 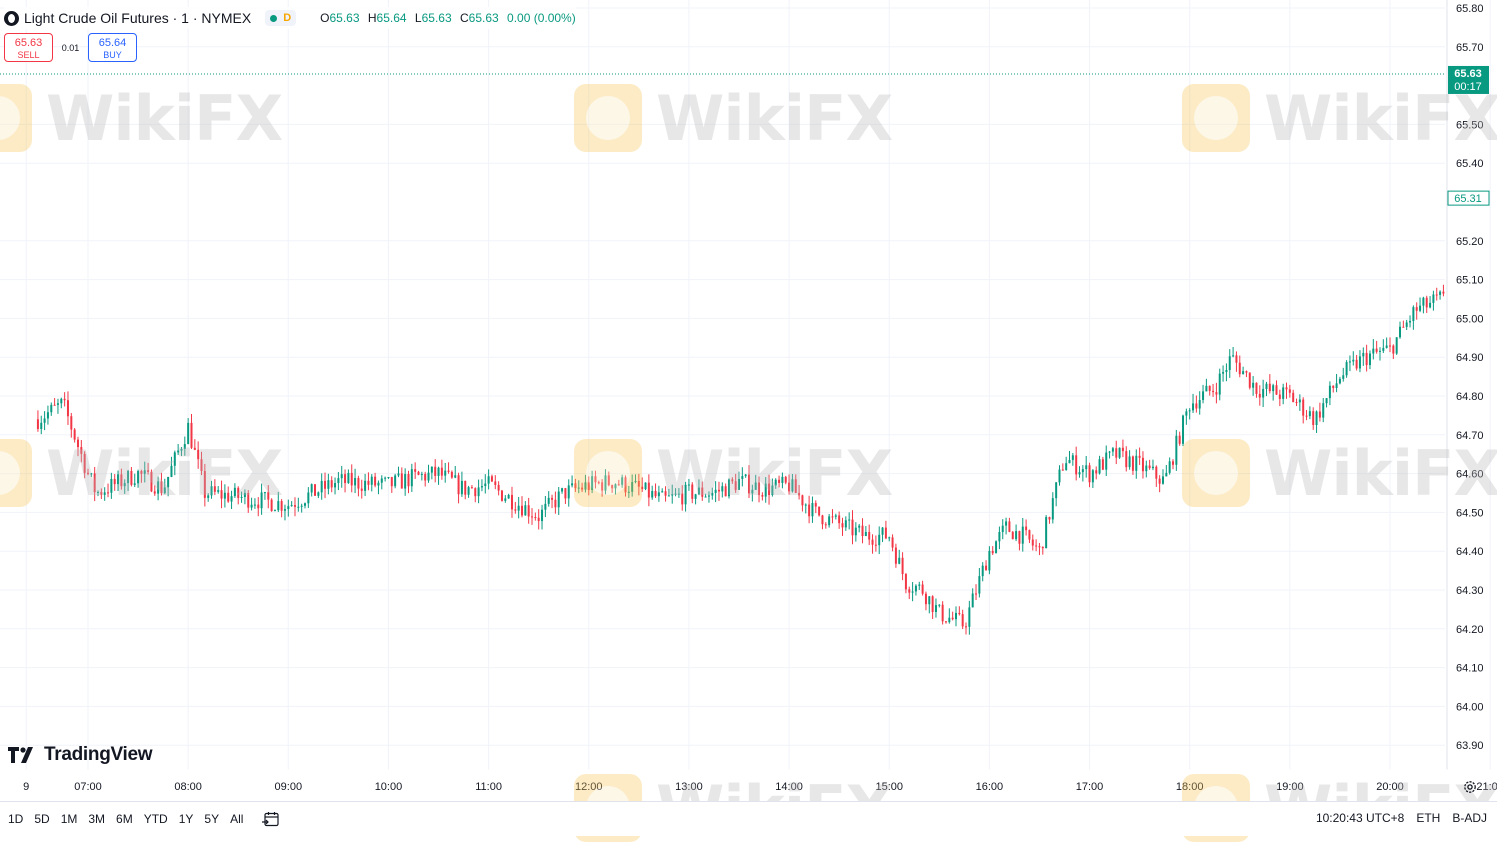 I want to click on time-tick-label: 10:00, so click(x=389, y=787).